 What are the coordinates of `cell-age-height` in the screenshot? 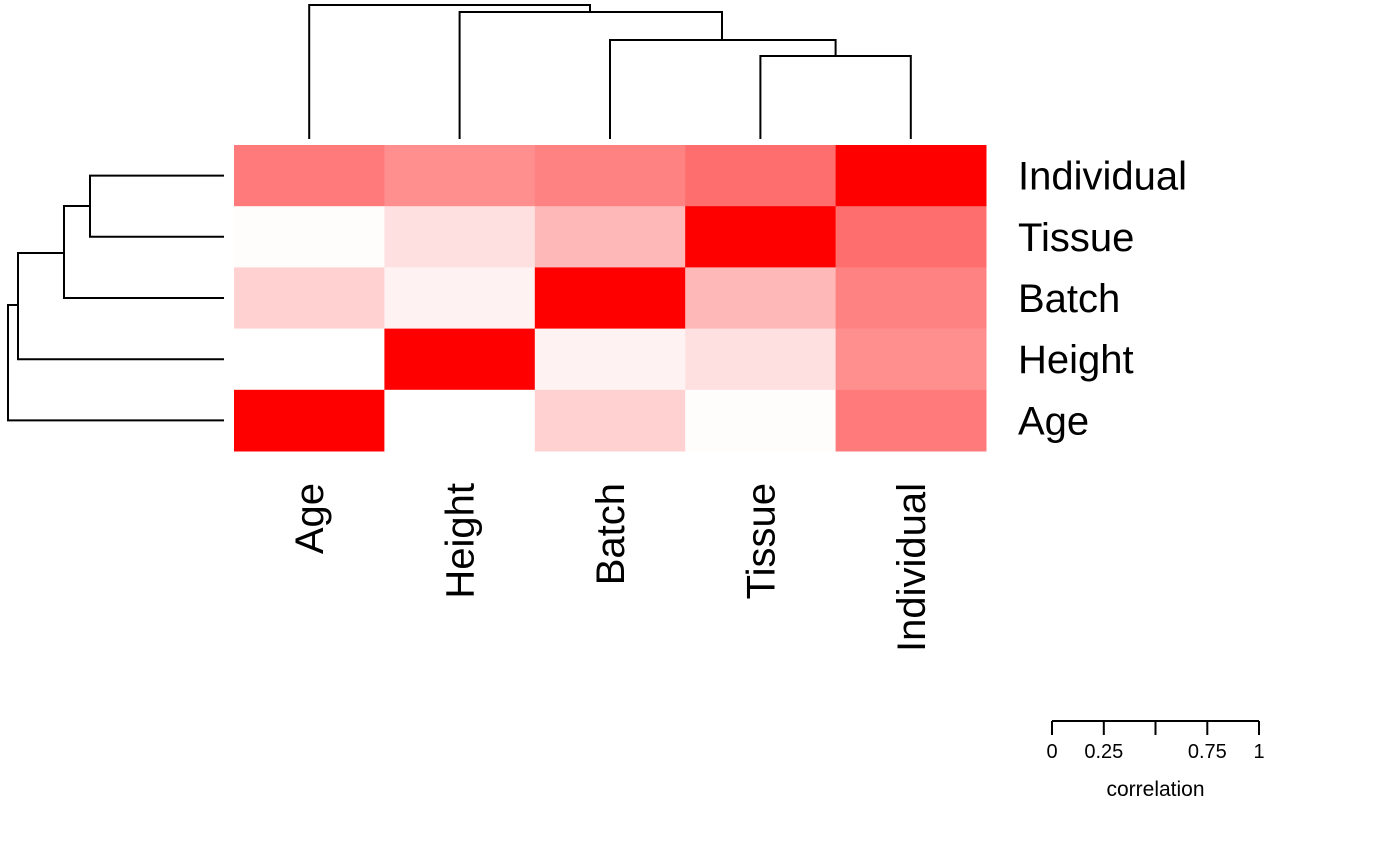 It's located at (460, 420).